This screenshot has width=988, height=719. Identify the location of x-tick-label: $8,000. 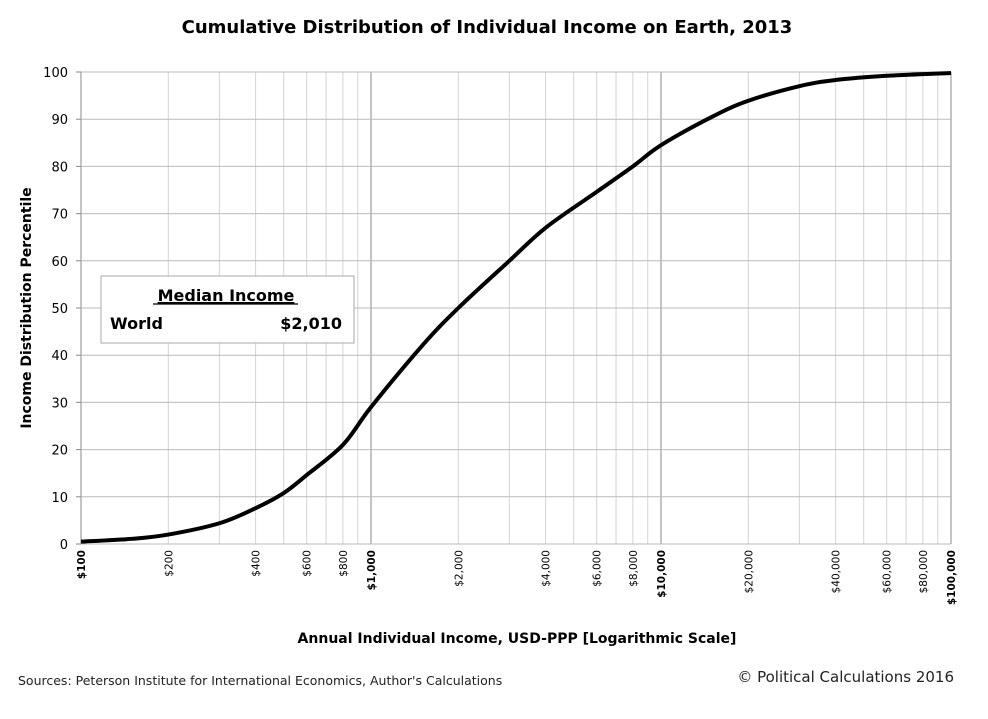
(634, 568).